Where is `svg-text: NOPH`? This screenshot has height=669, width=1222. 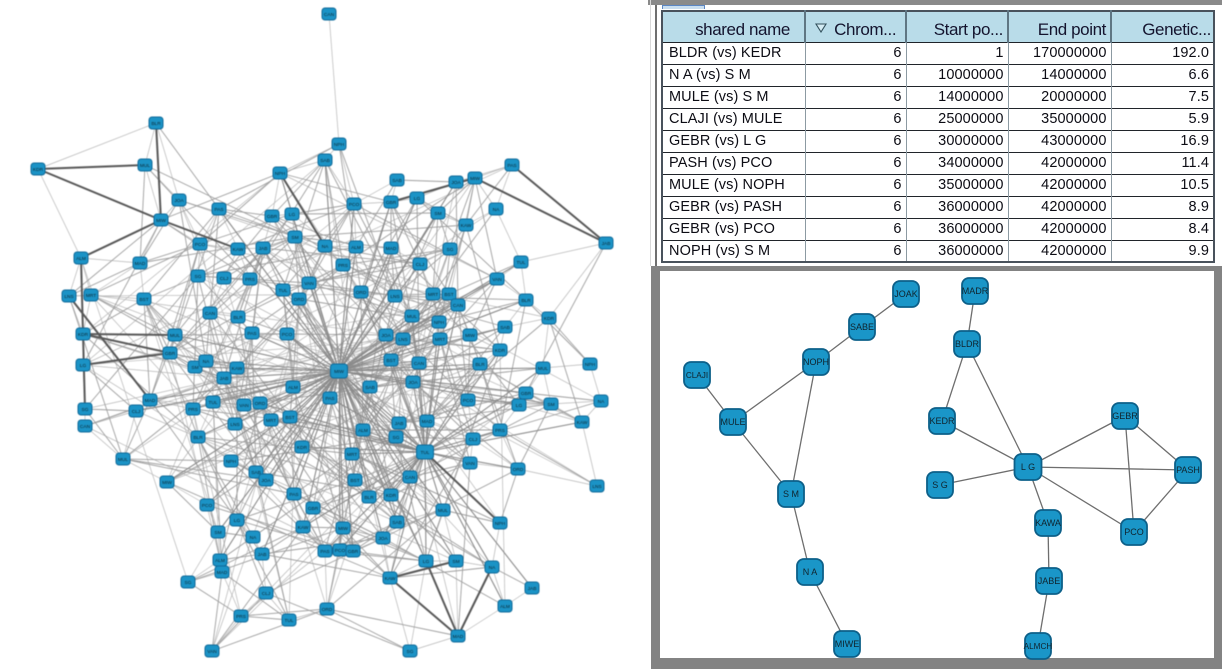 svg-text: NOPH is located at coordinates (816, 362).